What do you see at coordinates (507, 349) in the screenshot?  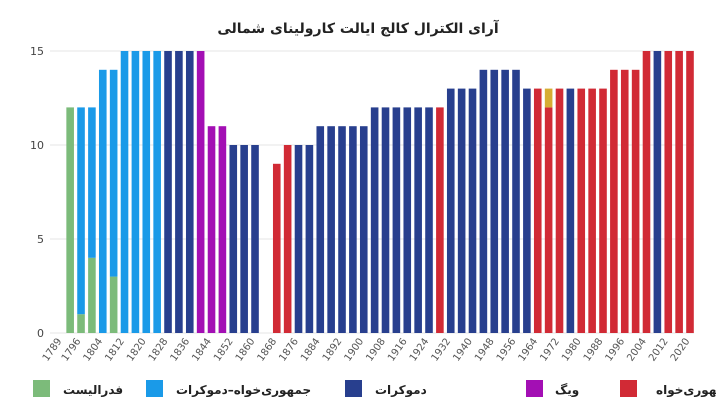 I see `x-tick-label: 1956` at bounding box center [507, 349].